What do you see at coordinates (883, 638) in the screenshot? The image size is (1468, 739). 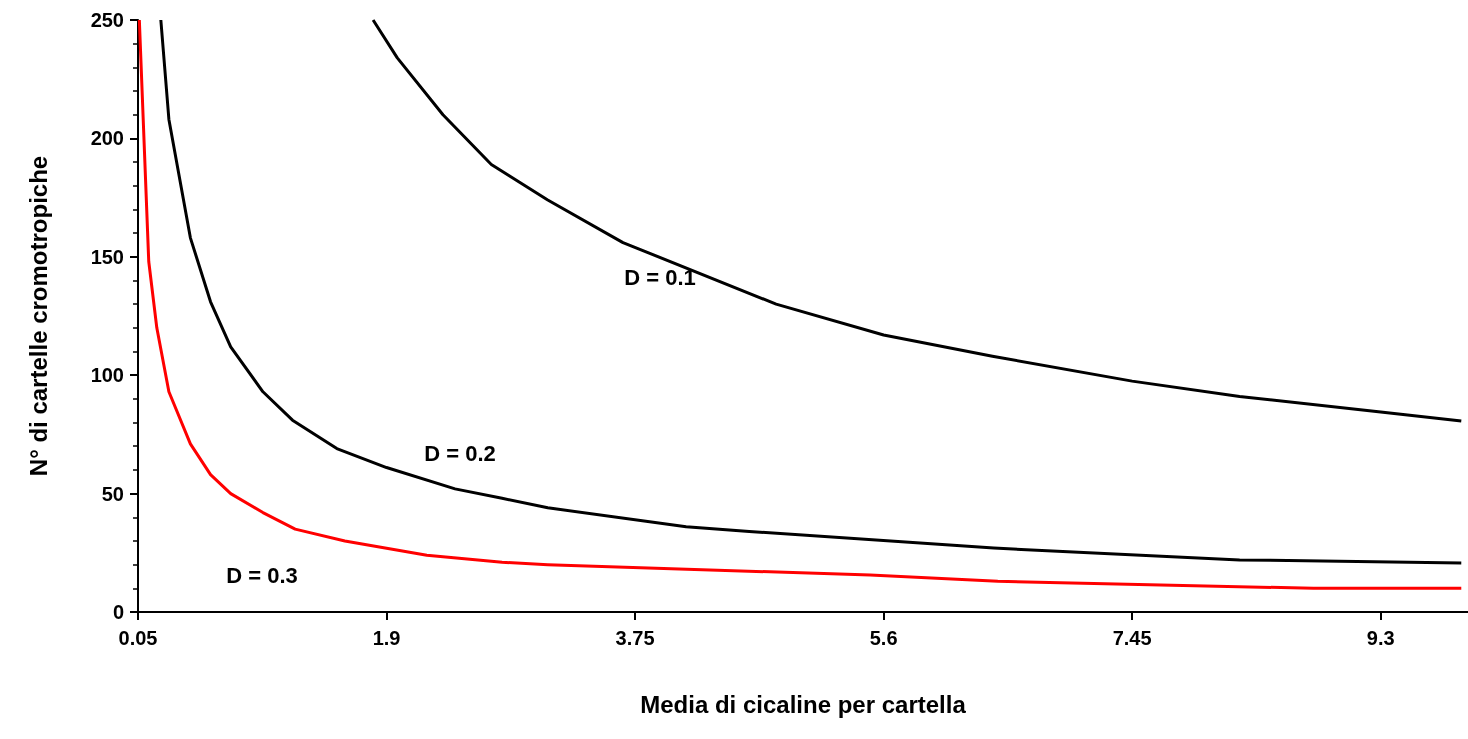 I see `x-tick-label: 5.6` at bounding box center [883, 638].